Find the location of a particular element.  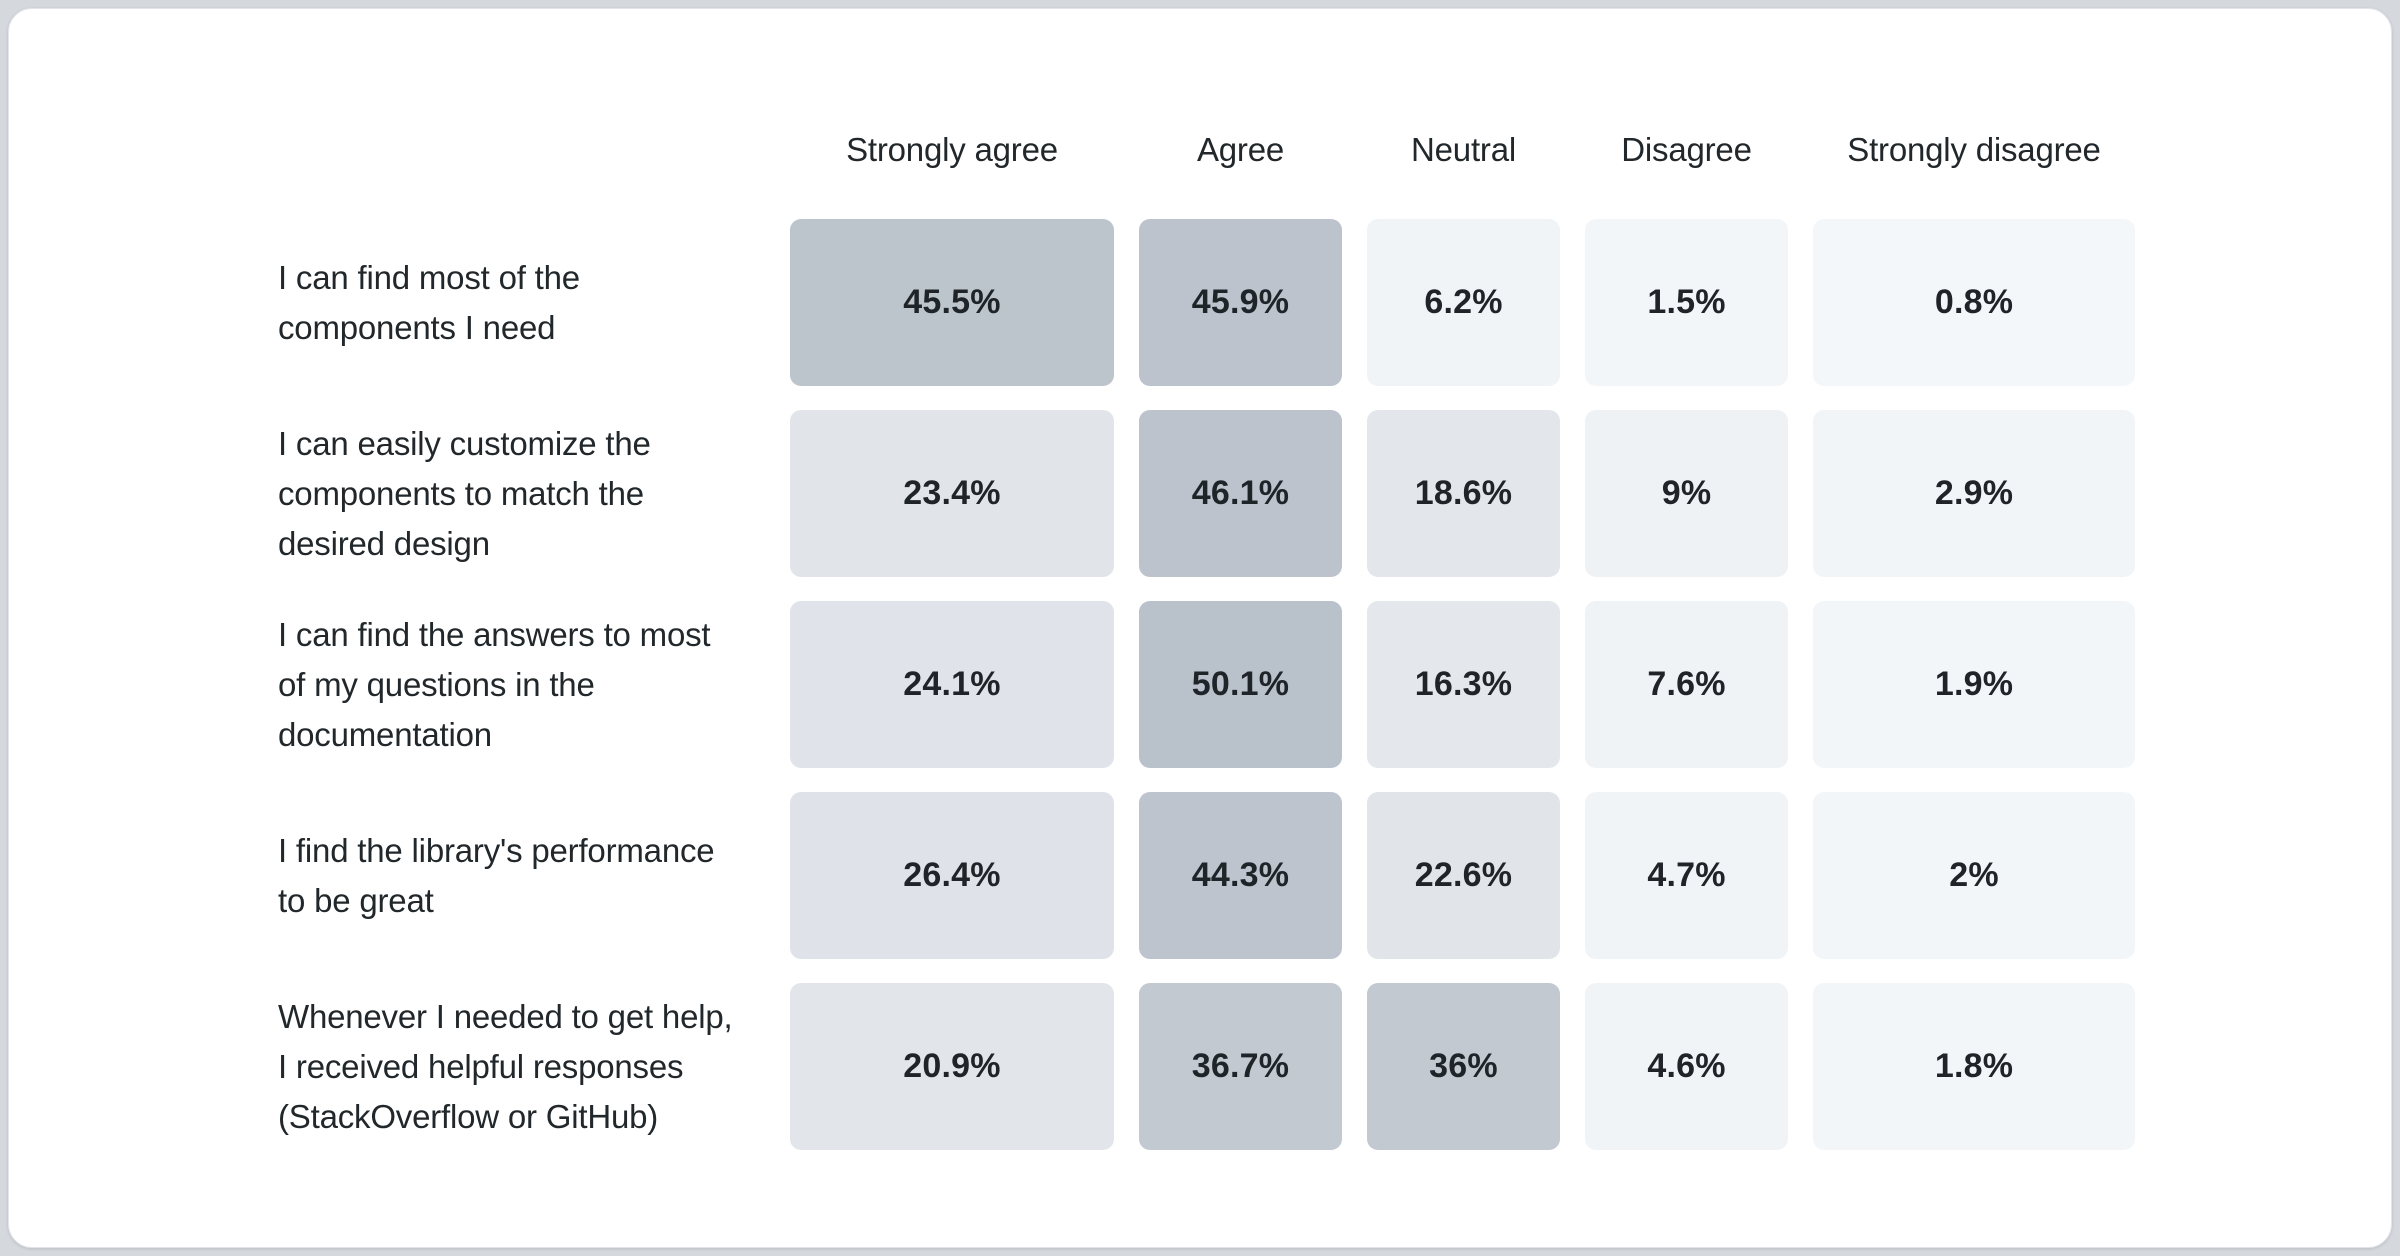

heatmap-cell: 18.6% is located at coordinates (1463, 493).